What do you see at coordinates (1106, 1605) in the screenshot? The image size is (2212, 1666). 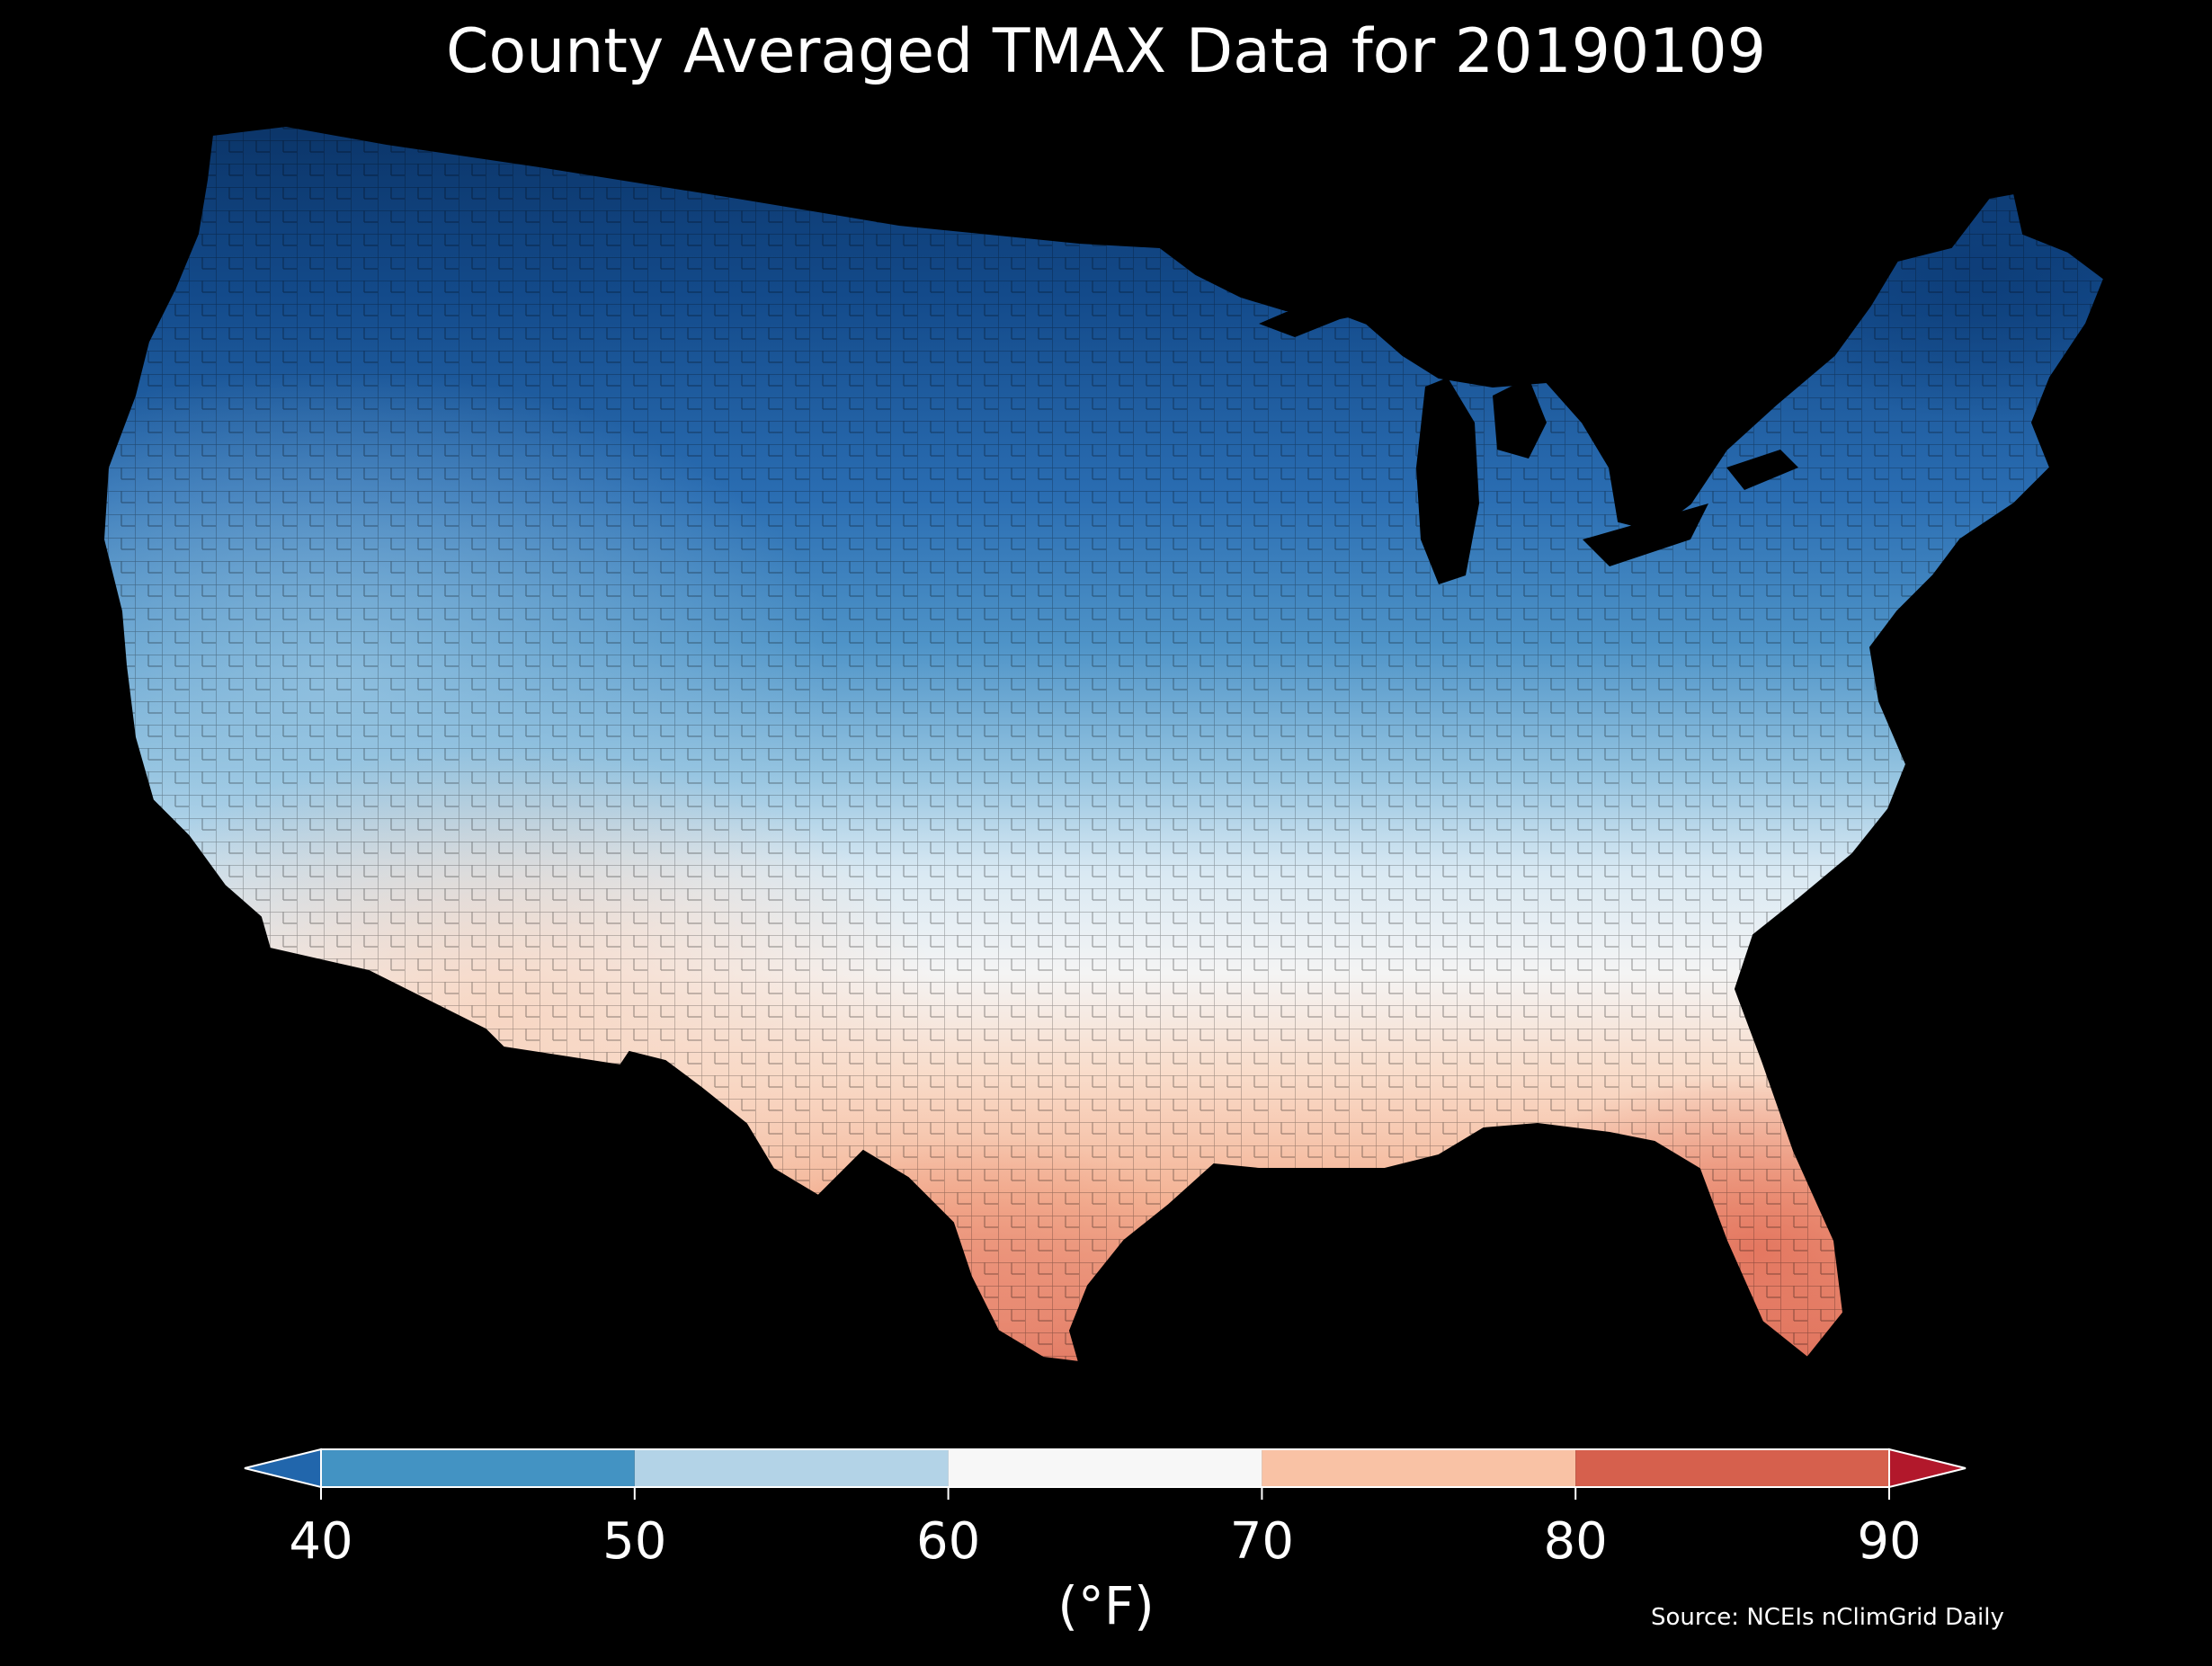 I see `colorbar-unit-label: (°F)` at bounding box center [1106, 1605].